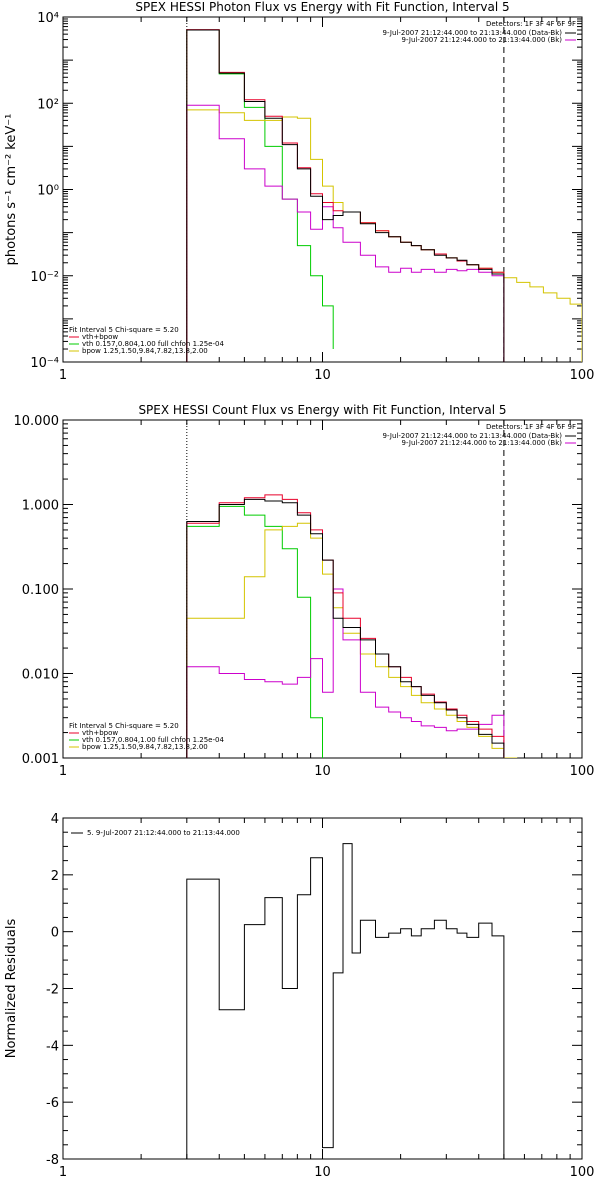 This screenshot has height=1204, width=600. I want to click on y-tick-label: 2, so click(55, 876).